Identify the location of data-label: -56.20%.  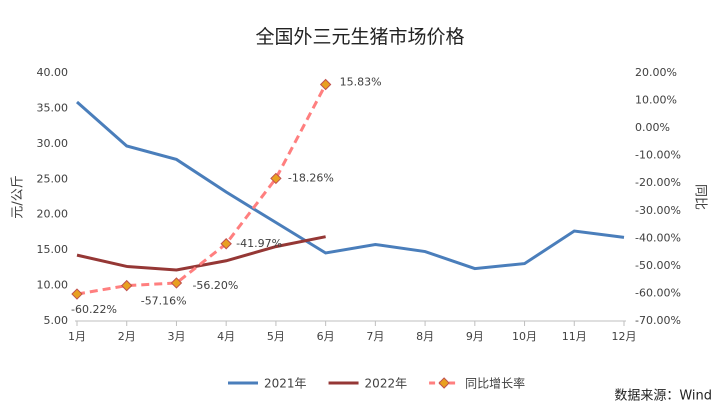
(215, 285).